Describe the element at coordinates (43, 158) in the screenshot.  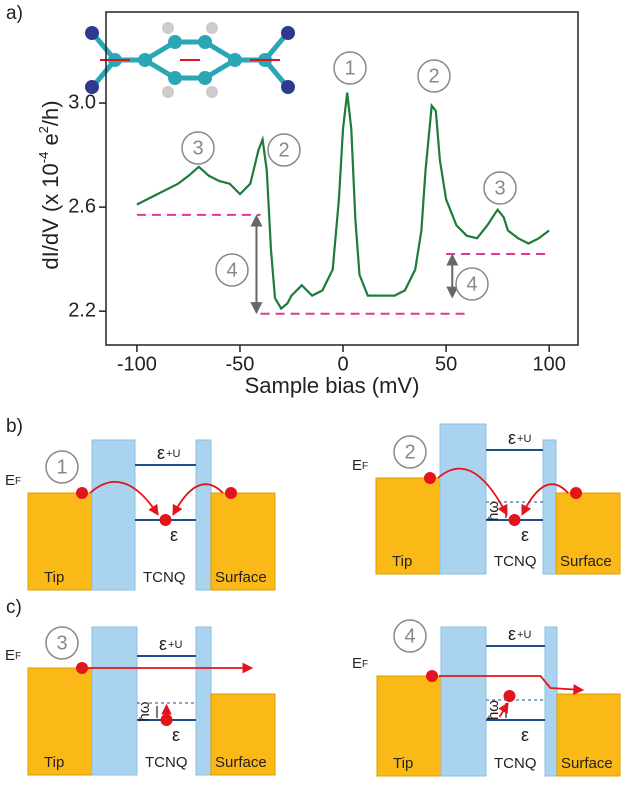
I see `y-axis-label-part: -4` at that location.